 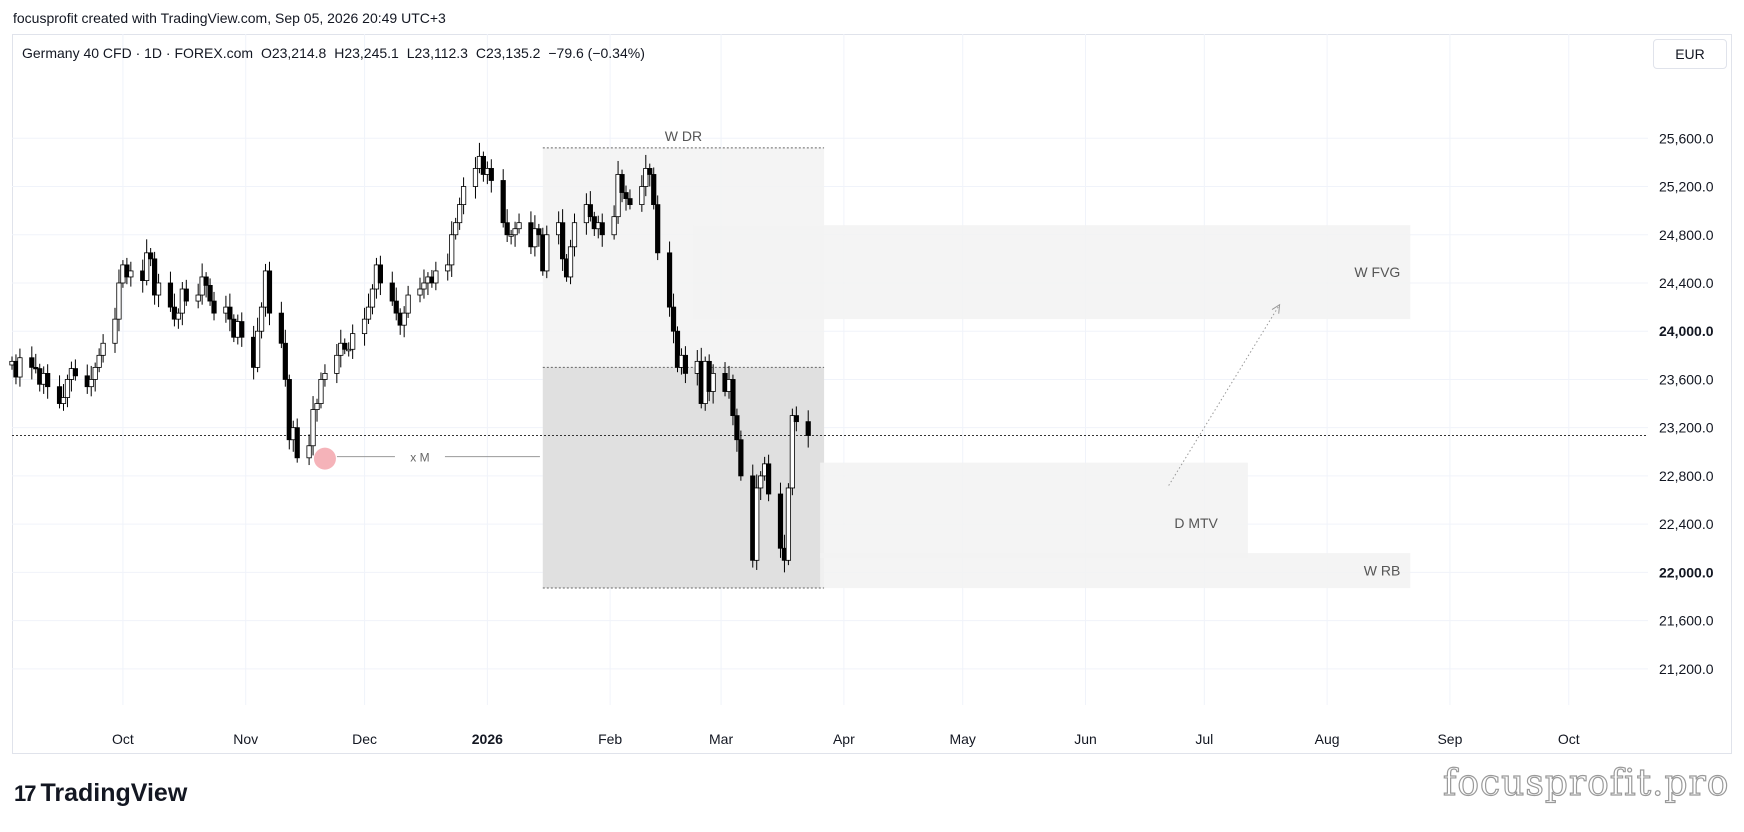 What do you see at coordinates (138, 53) in the screenshot?
I see `symbol-name: Germany 40 CFD · 1D · FOREX.com` at bounding box center [138, 53].